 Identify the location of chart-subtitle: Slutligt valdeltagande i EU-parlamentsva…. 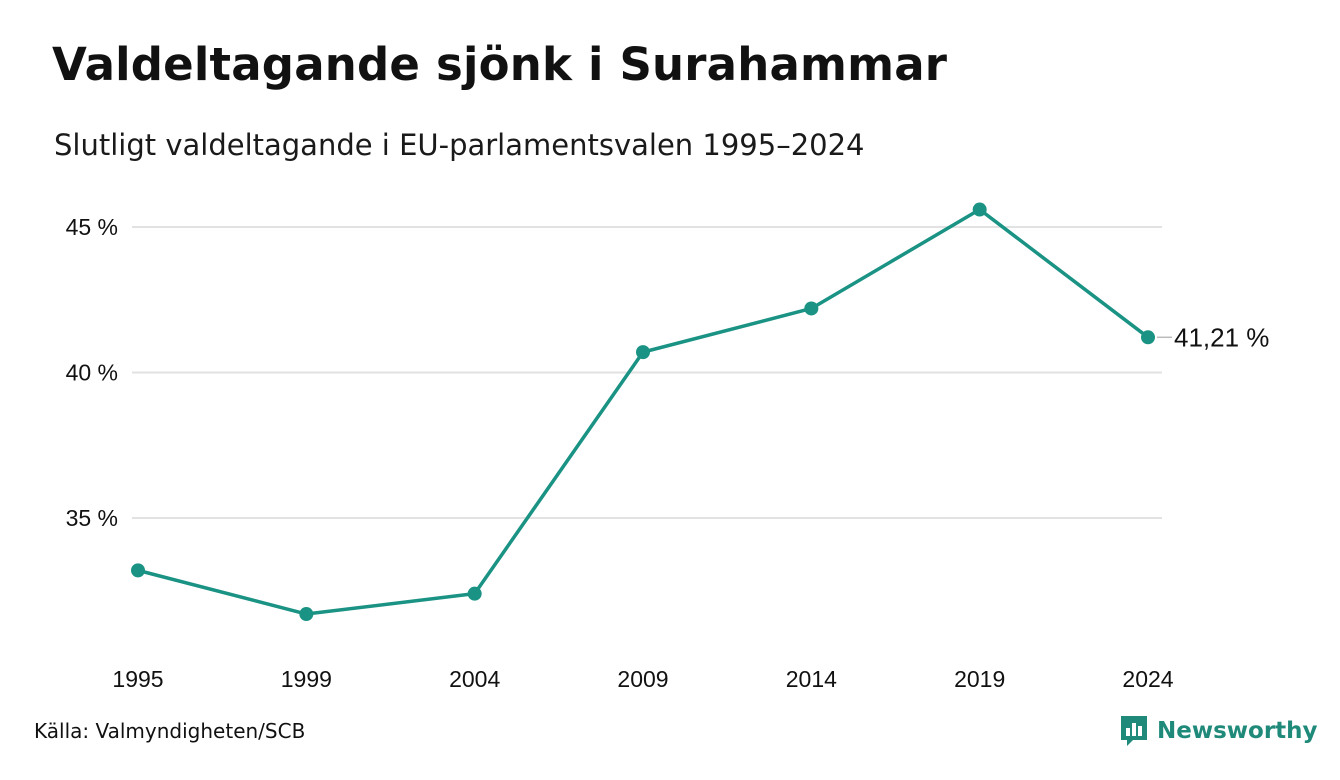
(459, 145).